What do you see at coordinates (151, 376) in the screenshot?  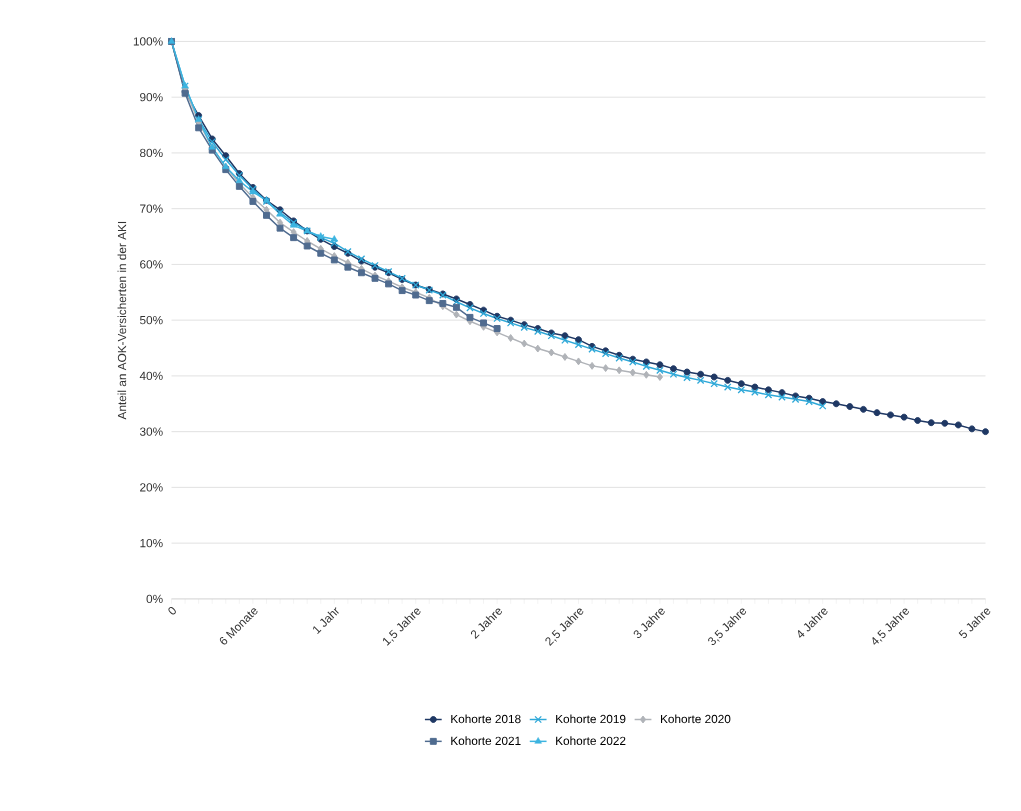 I see `y-tick-label: 40%` at bounding box center [151, 376].